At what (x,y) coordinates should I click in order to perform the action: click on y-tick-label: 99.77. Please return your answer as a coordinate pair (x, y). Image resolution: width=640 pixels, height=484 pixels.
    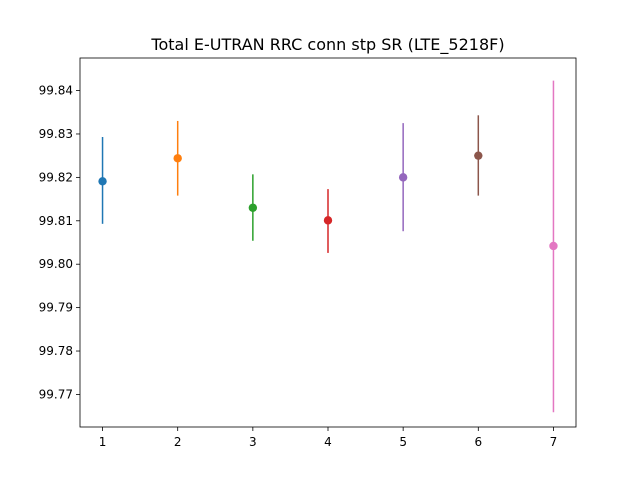
    Looking at the image, I should click on (56, 394).